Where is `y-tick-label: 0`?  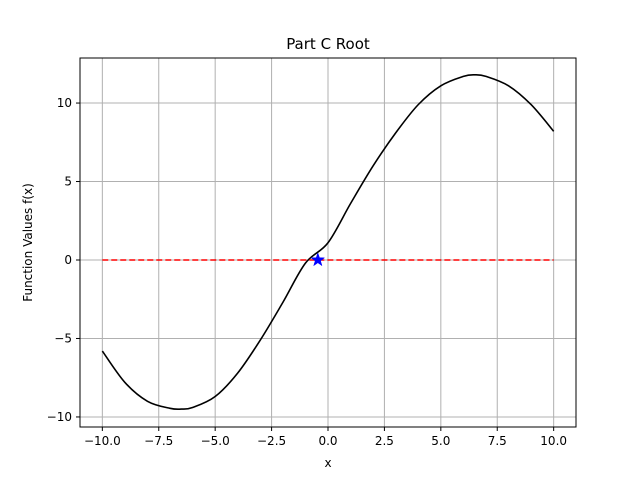 y-tick-label: 0 is located at coordinates (68, 260).